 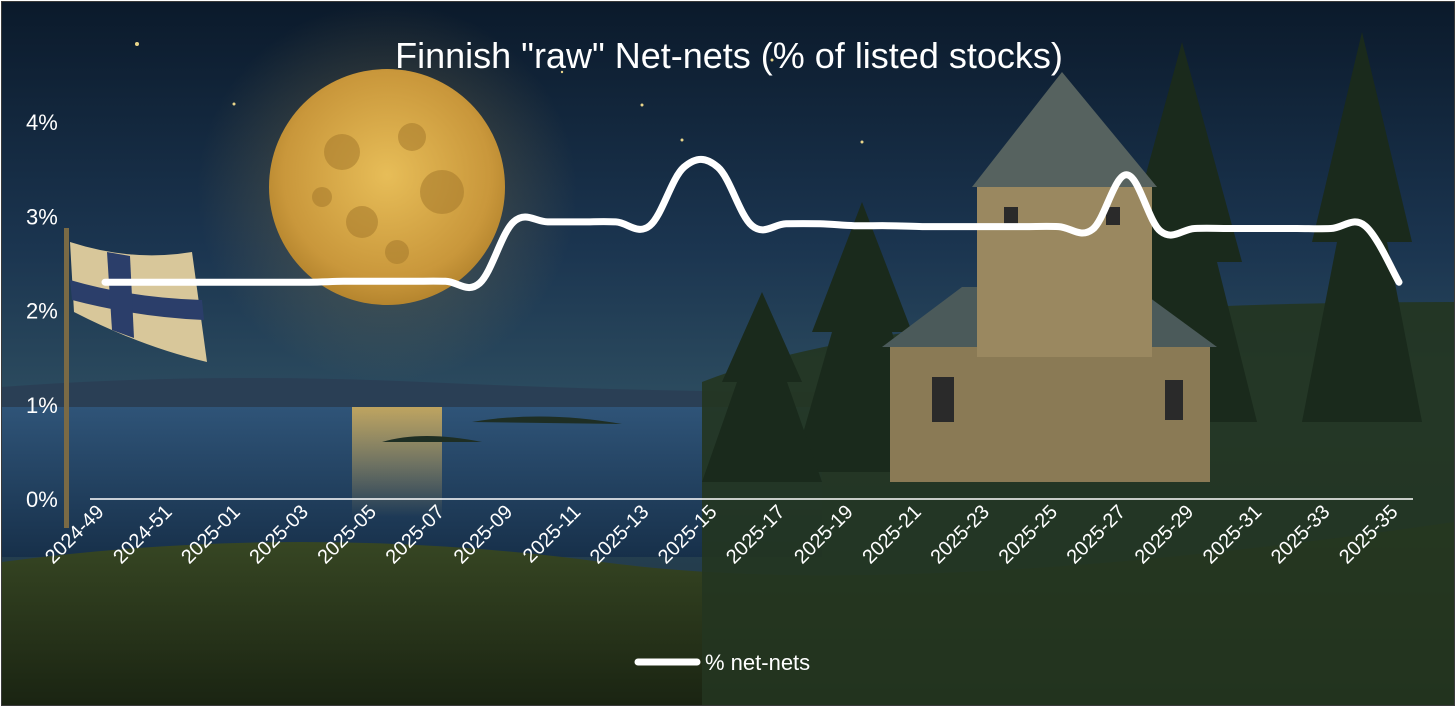 I want to click on stars, so click(x=499, y=93).